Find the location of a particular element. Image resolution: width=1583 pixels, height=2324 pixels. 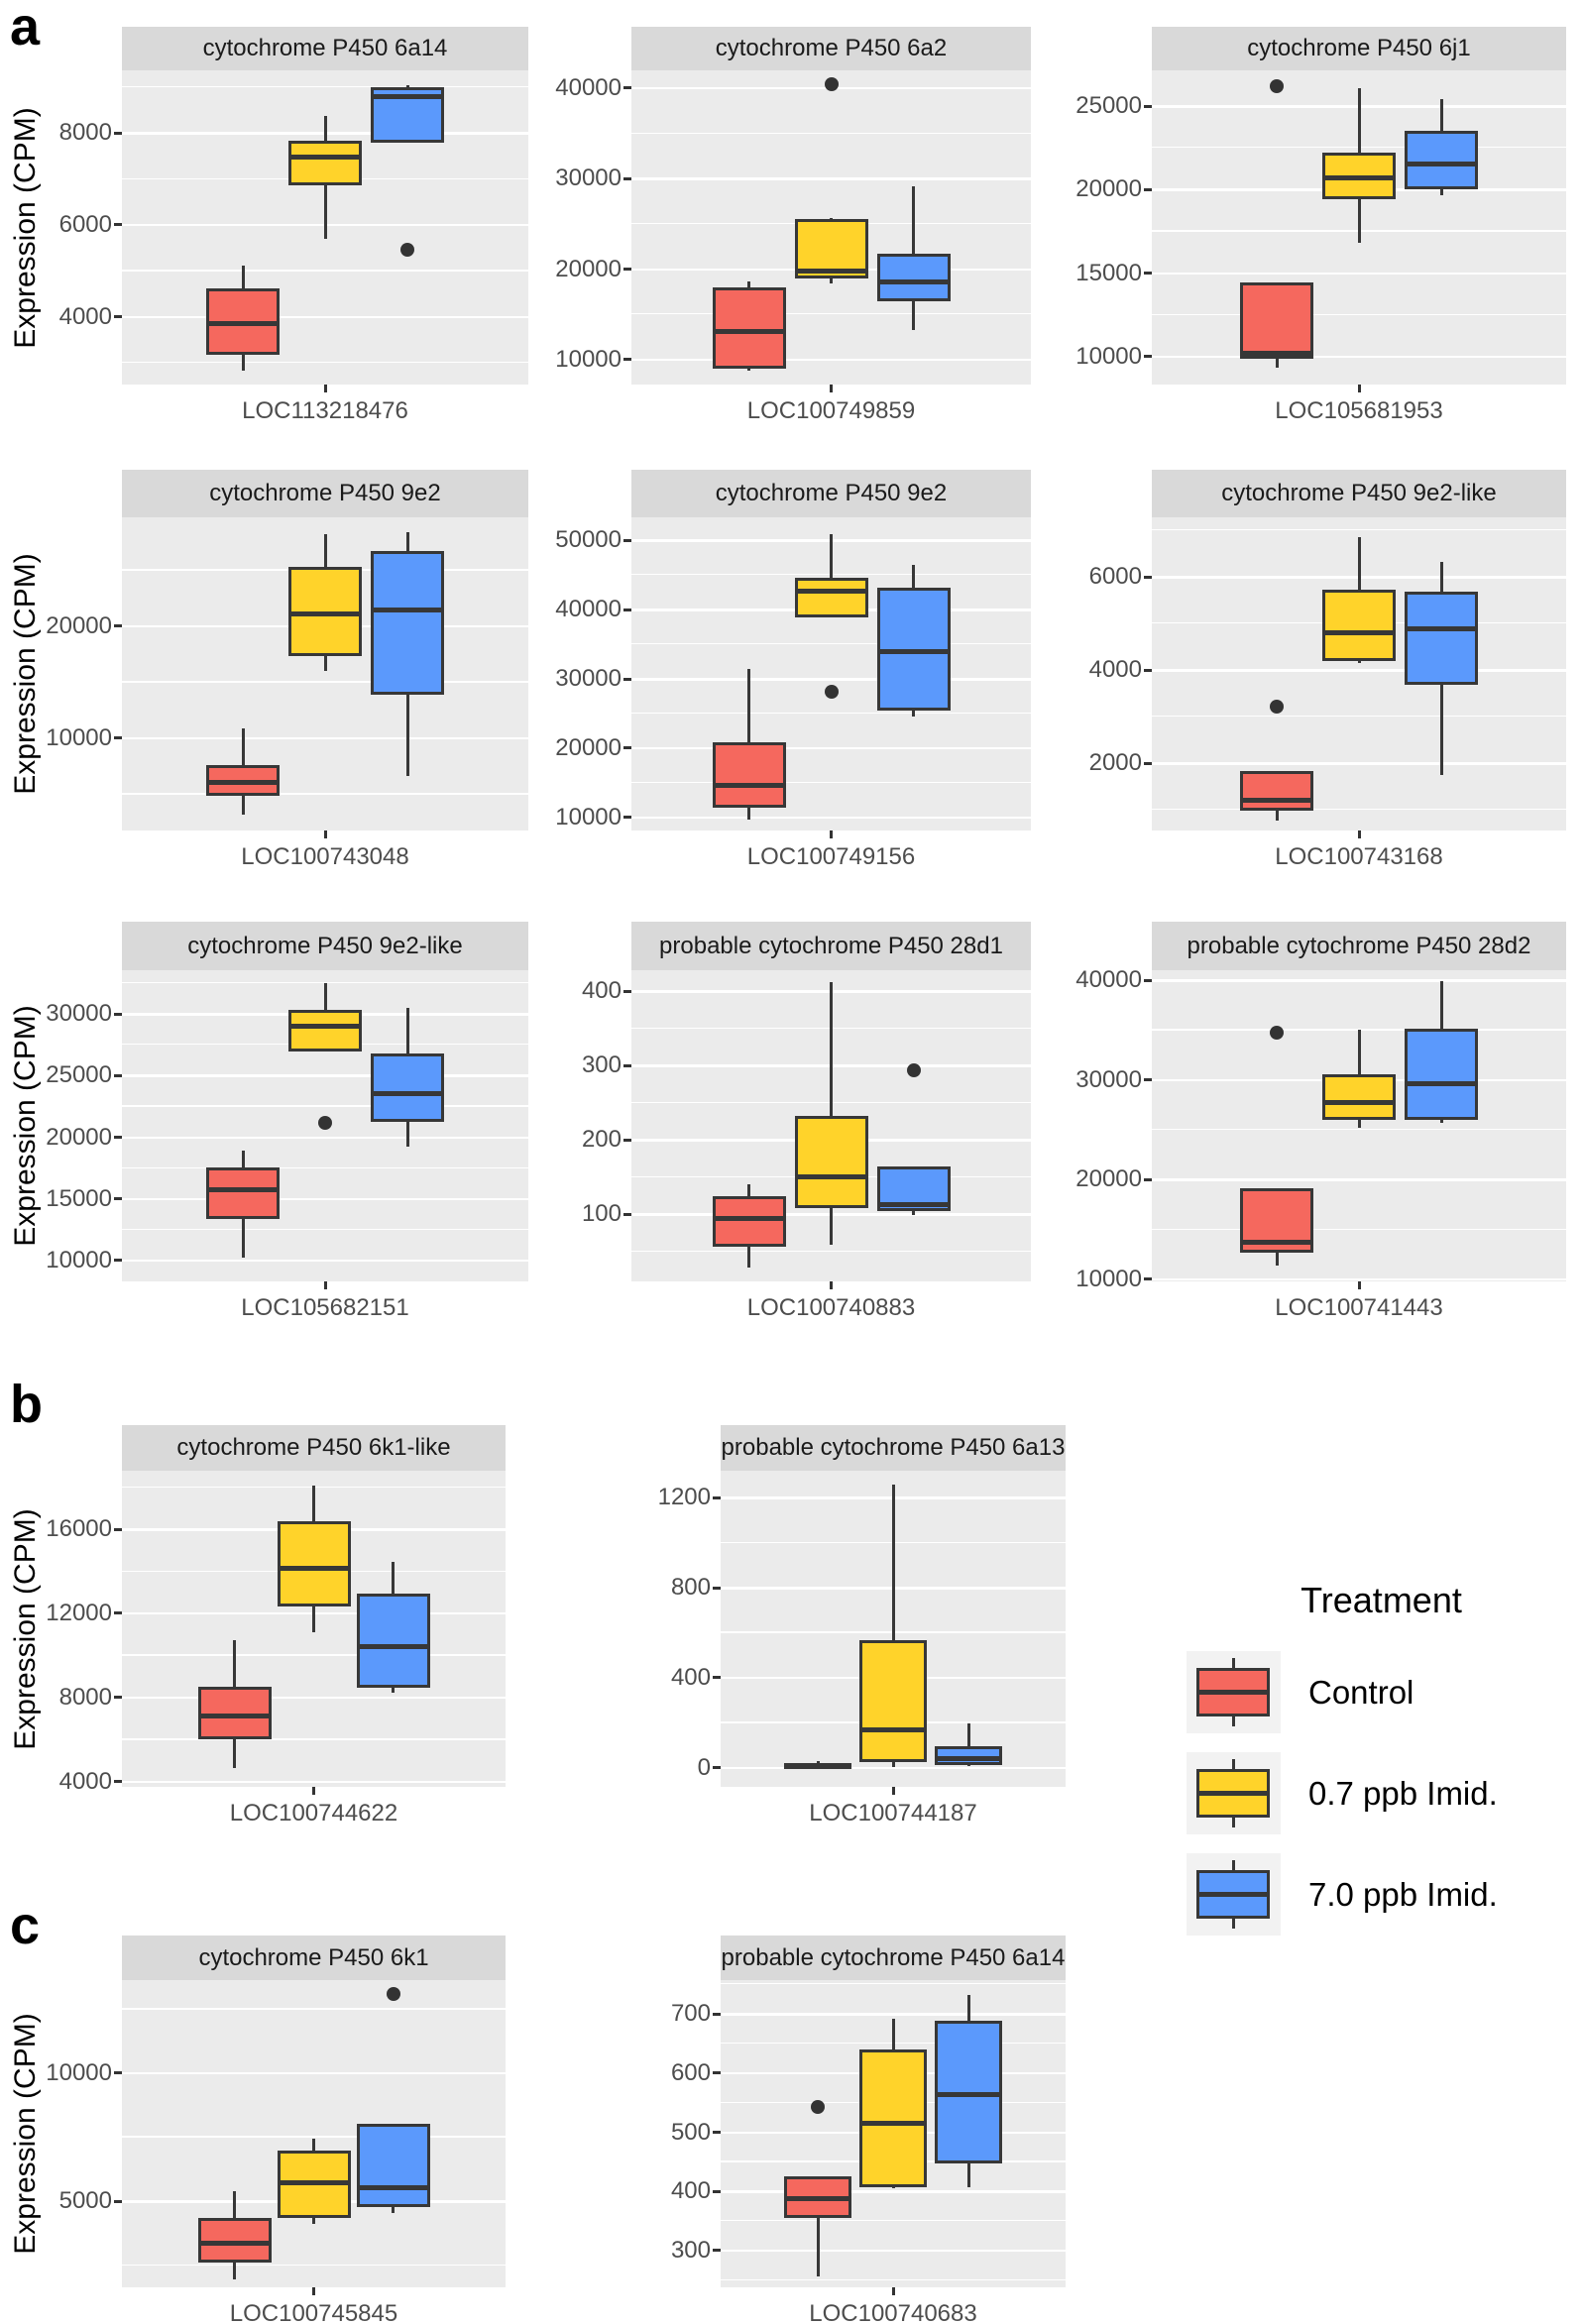

legend-item-low-dose: 0.7 ppb Imid. is located at coordinates (1382, 1793).